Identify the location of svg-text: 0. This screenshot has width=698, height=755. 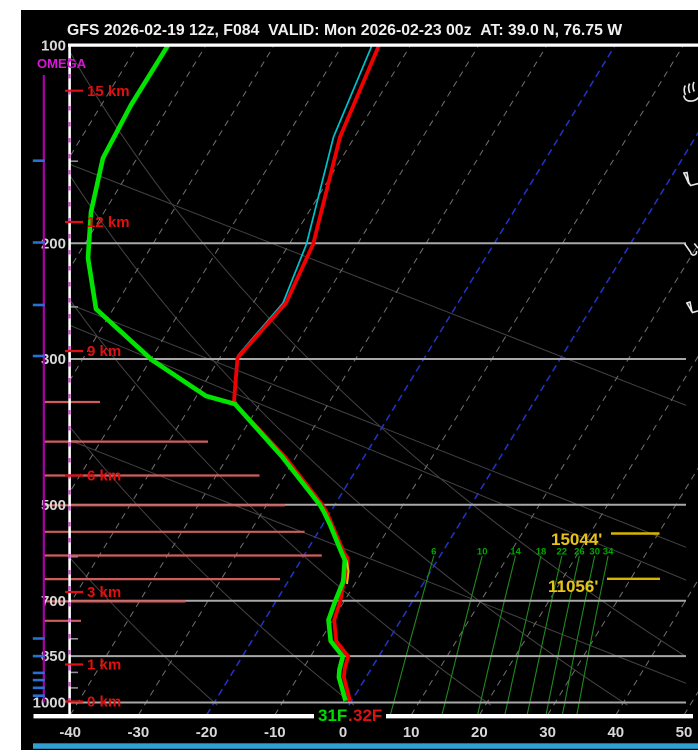
(343, 732).